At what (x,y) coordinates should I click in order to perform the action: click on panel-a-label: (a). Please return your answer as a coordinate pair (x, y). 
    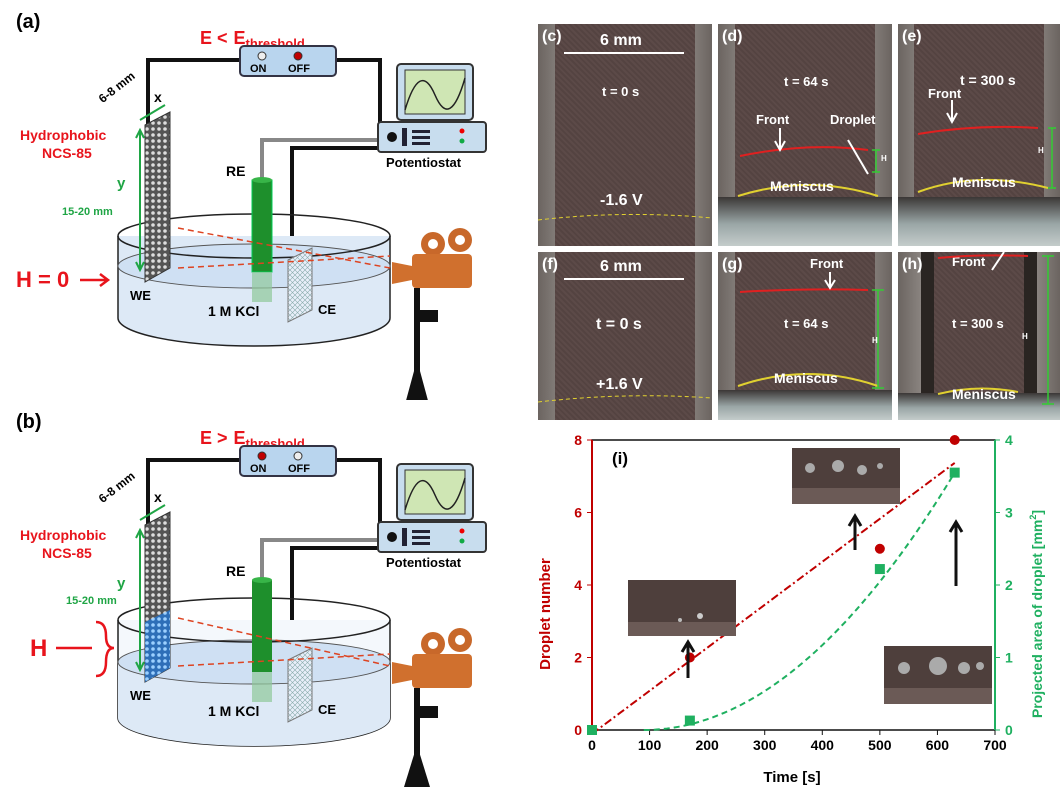
    Looking at the image, I should click on (28, 22).